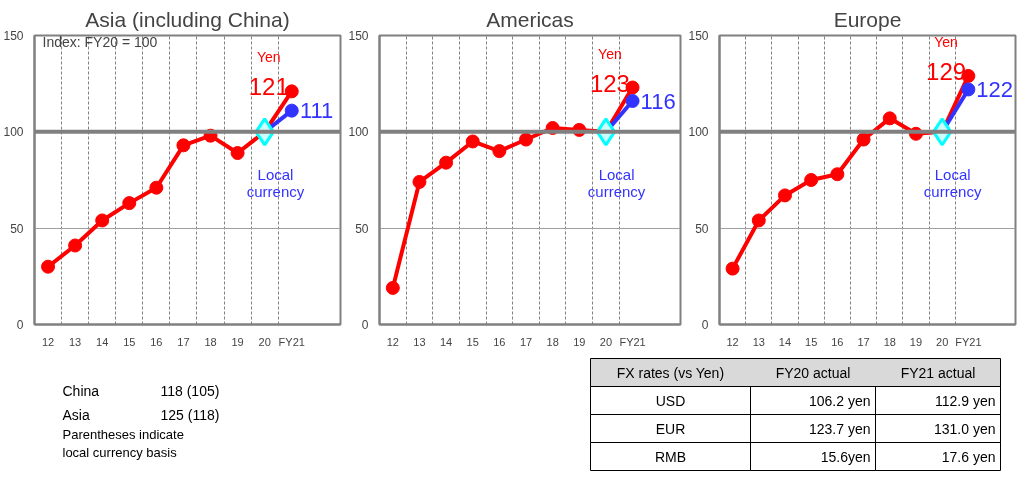  Describe the element at coordinates (938, 372) in the screenshot. I see `category-label: FY21 actual` at that location.